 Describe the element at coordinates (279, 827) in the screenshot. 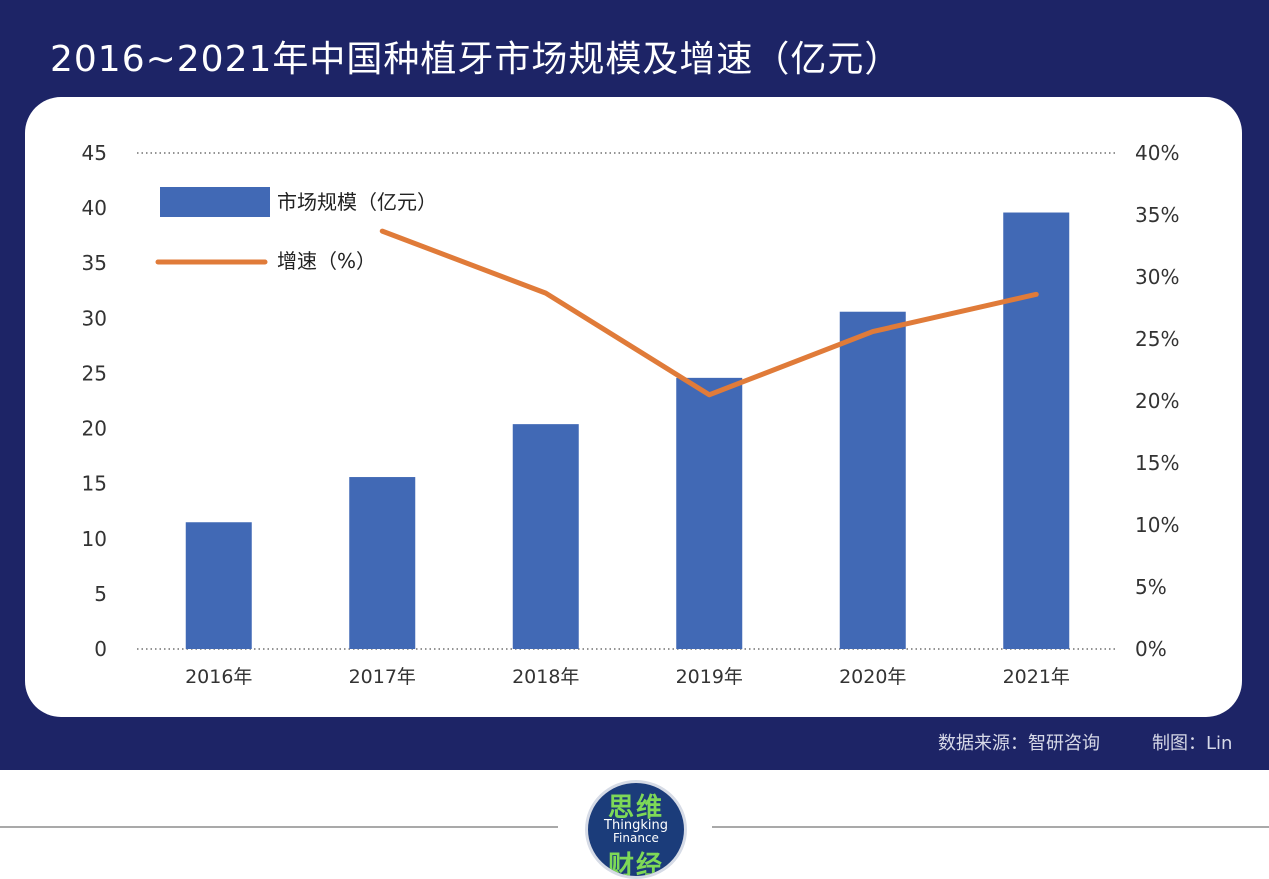

I see `divider-left` at that location.